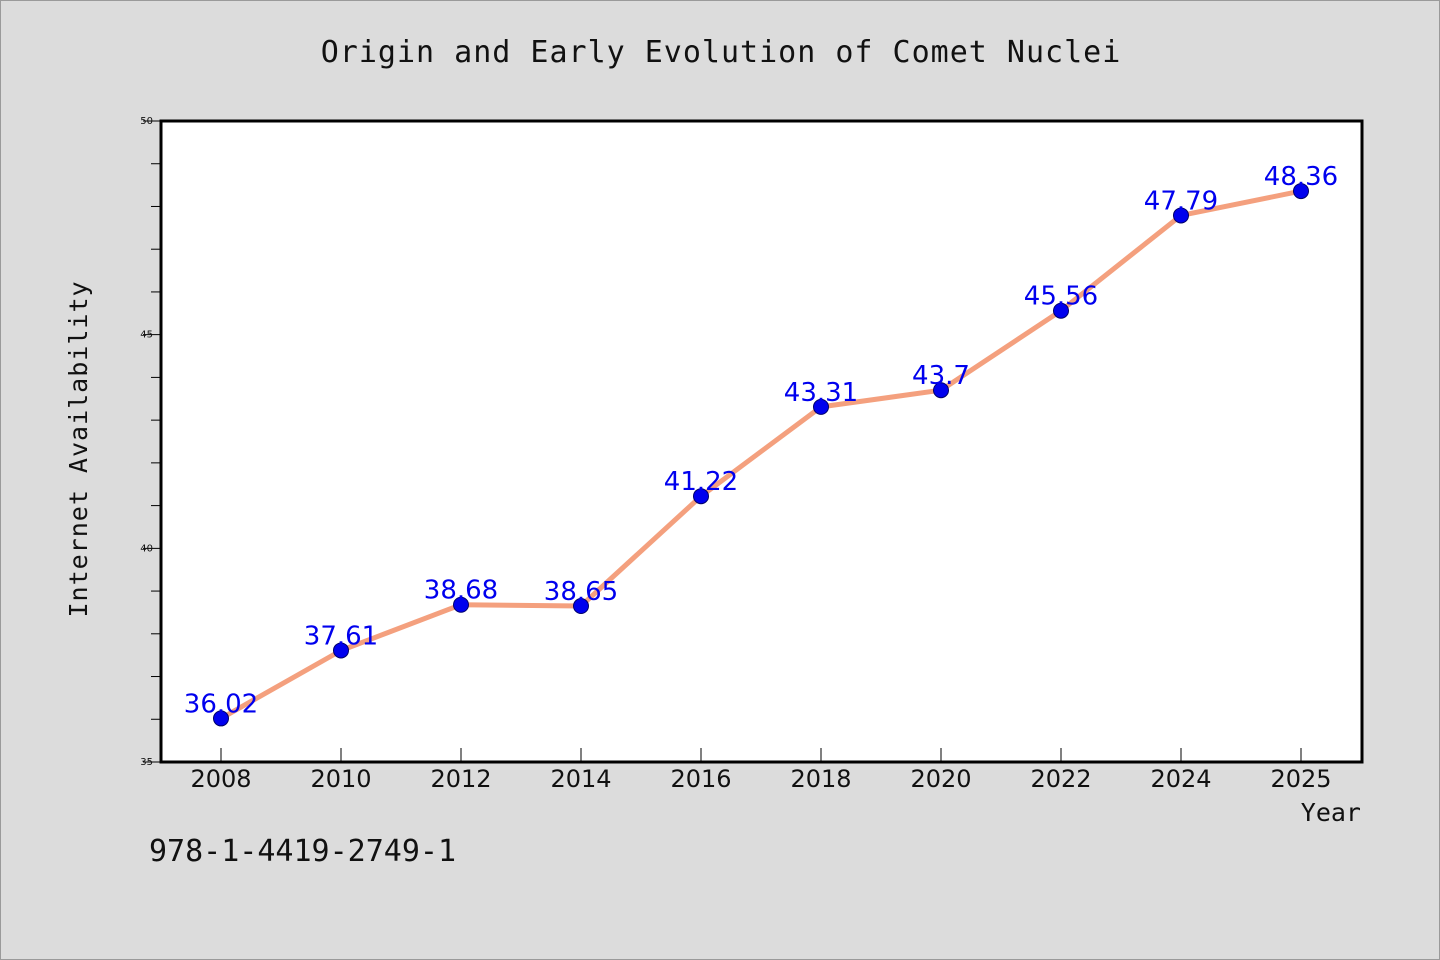 This screenshot has height=960, width=1440. What do you see at coordinates (1181, 201) in the screenshot?
I see `data-label: 47.79` at bounding box center [1181, 201].